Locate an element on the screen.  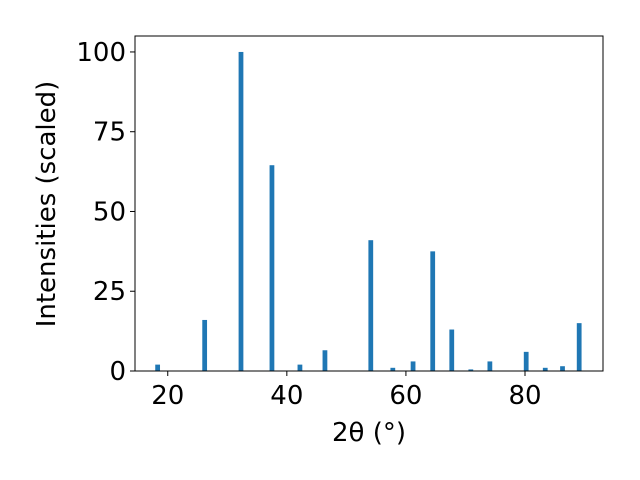
x-tick-label: 20 is located at coordinates (167, 396).